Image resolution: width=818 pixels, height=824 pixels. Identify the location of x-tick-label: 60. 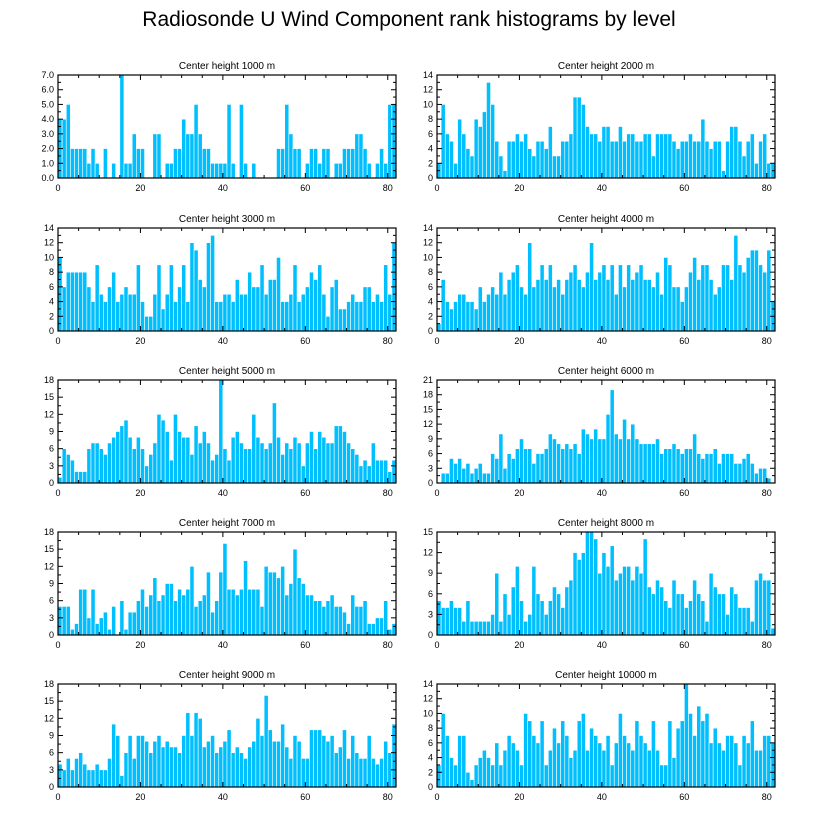
(305, 645).